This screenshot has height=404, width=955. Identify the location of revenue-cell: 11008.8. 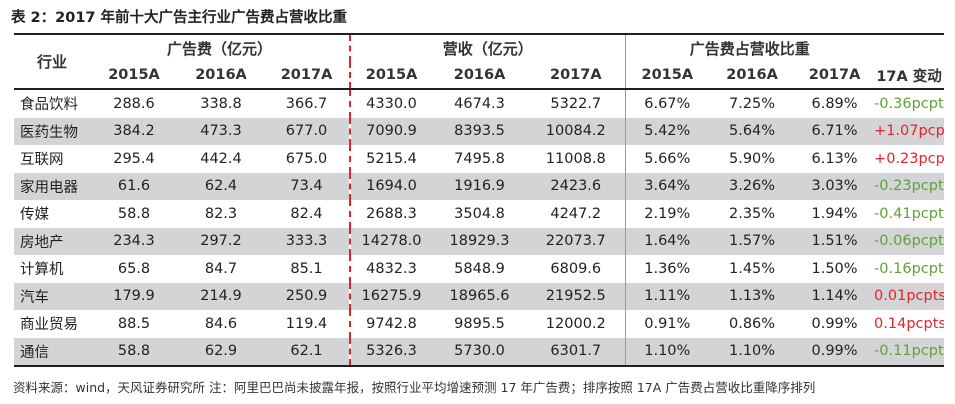
(576, 159).